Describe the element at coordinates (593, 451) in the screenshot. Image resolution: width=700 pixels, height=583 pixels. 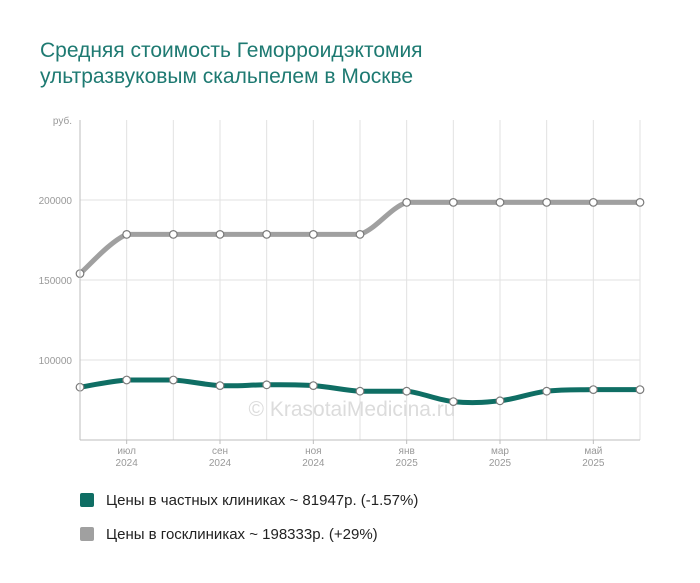
I see `x-tick-label-month: май` at that location.